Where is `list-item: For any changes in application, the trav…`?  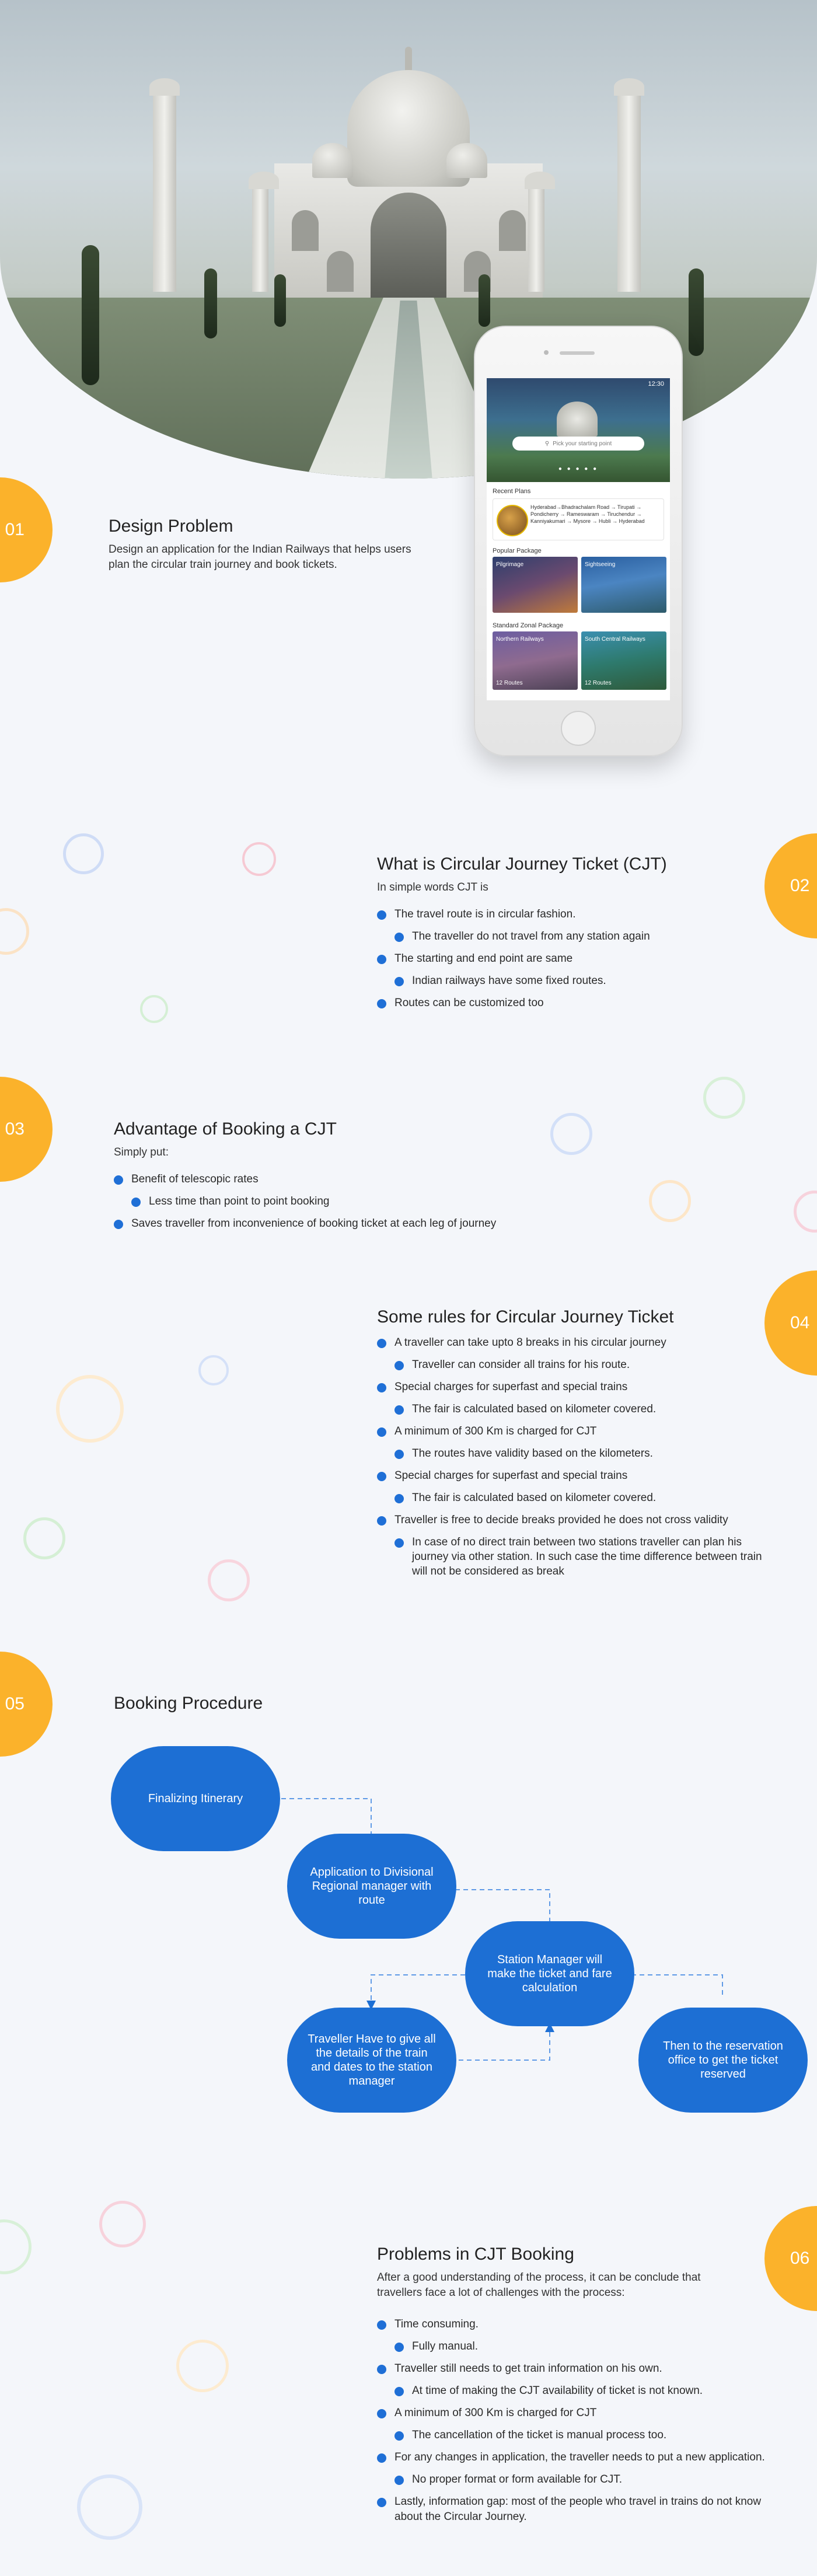 list-item: For any changes in application, the trav… is located at coordinates (587, 2457).